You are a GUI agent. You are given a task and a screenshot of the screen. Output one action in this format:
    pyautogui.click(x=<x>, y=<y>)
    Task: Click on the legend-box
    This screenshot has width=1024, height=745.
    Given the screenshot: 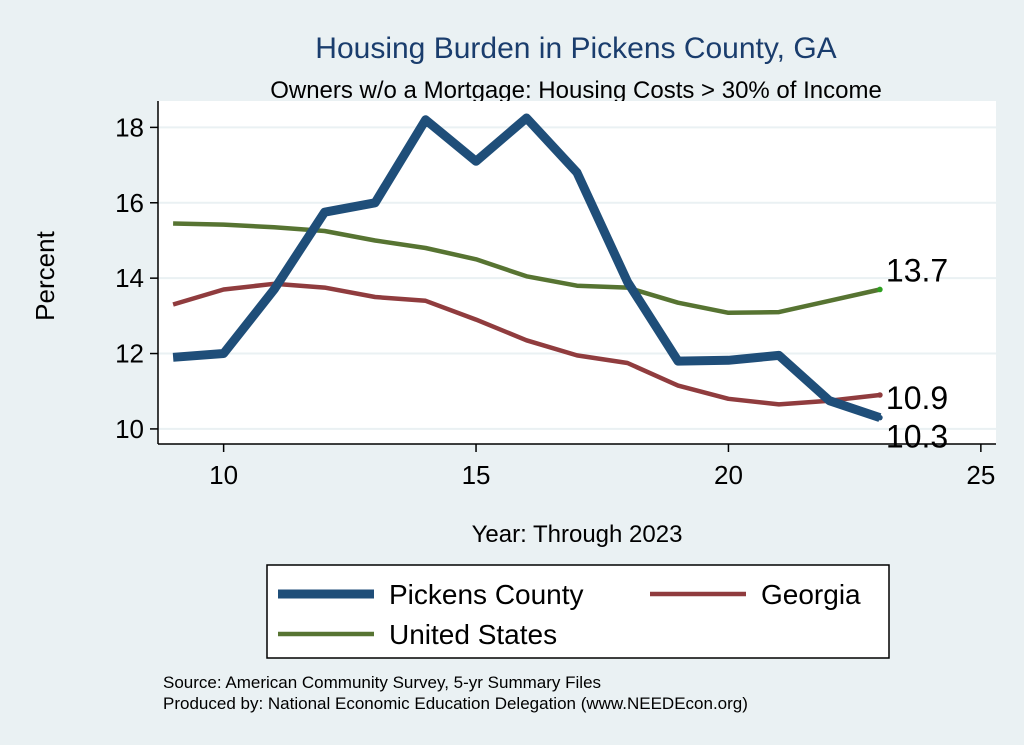 What is the action you would take?
    pyautogui.click(x=578, y=611)
    